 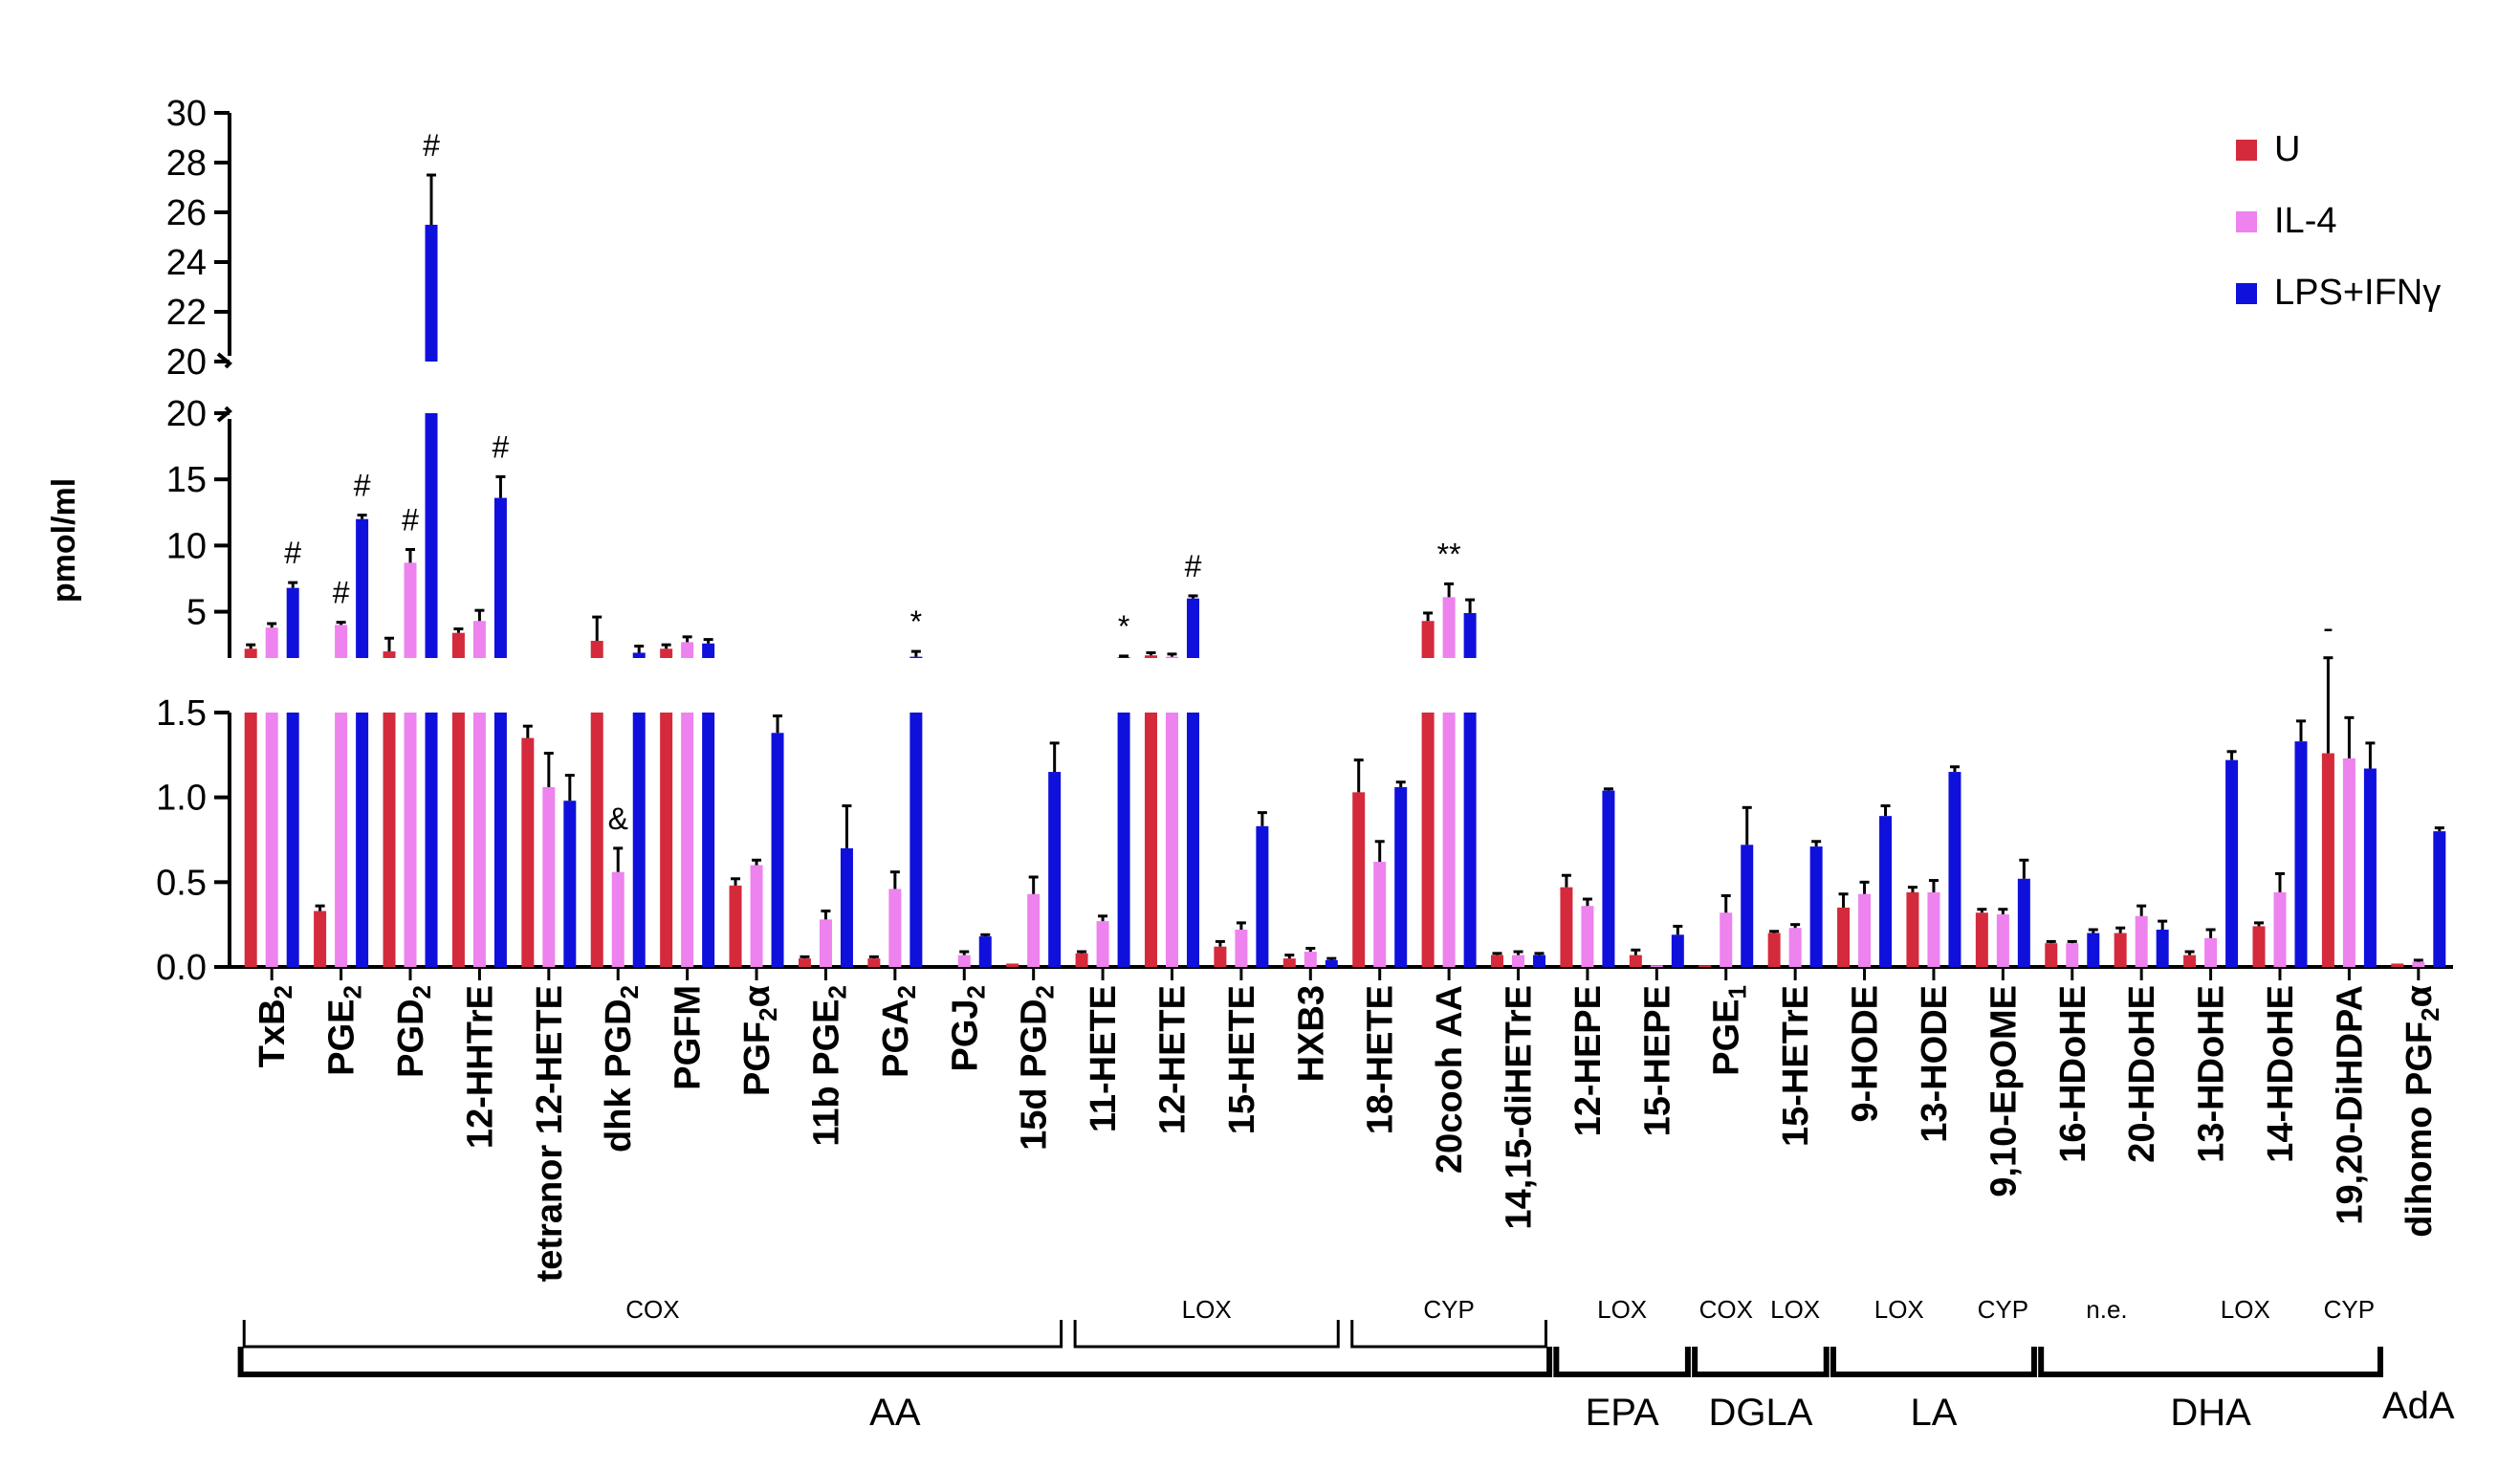 I want to click on enzyme-group-label: CYP, so click(x=2349, y=1309).